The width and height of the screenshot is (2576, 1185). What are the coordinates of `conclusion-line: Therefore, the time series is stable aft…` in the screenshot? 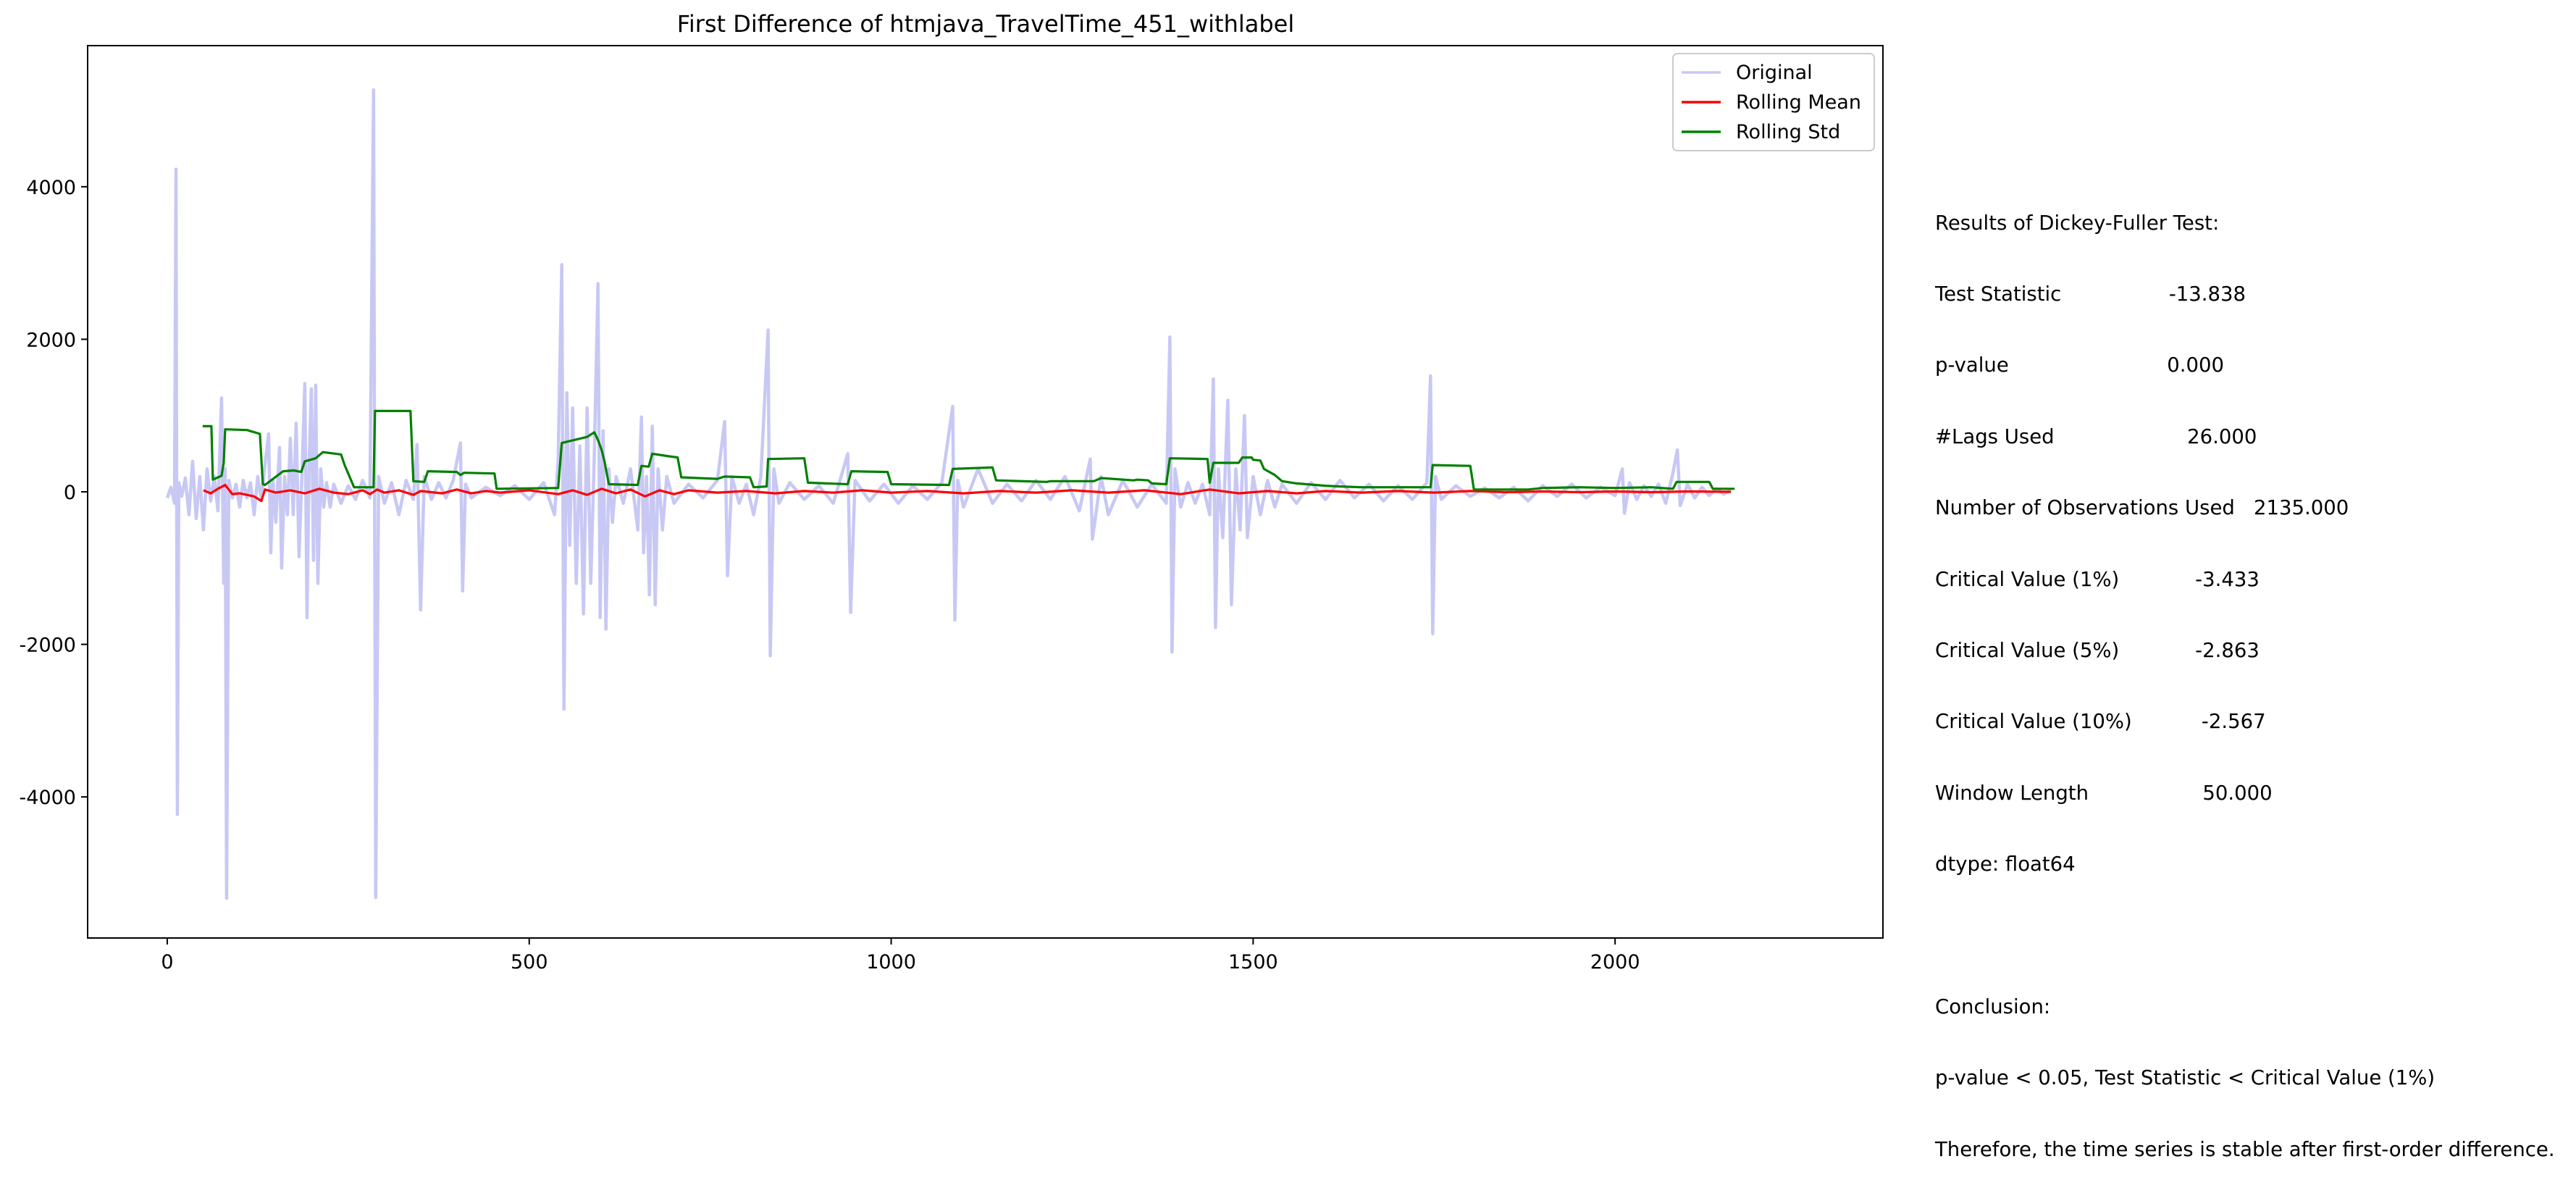 It's located at (2245, 1149).